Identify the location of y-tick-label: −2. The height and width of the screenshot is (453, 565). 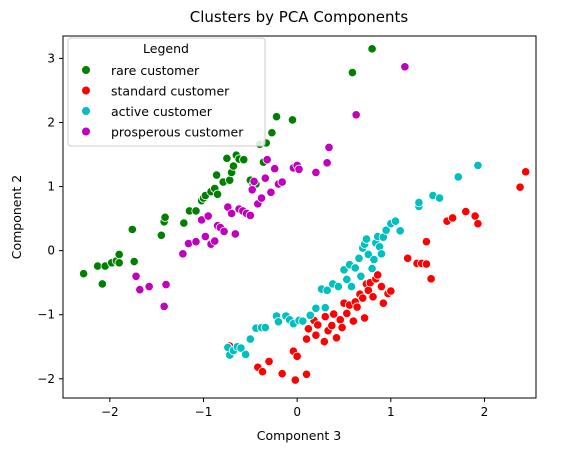
(46, 379).